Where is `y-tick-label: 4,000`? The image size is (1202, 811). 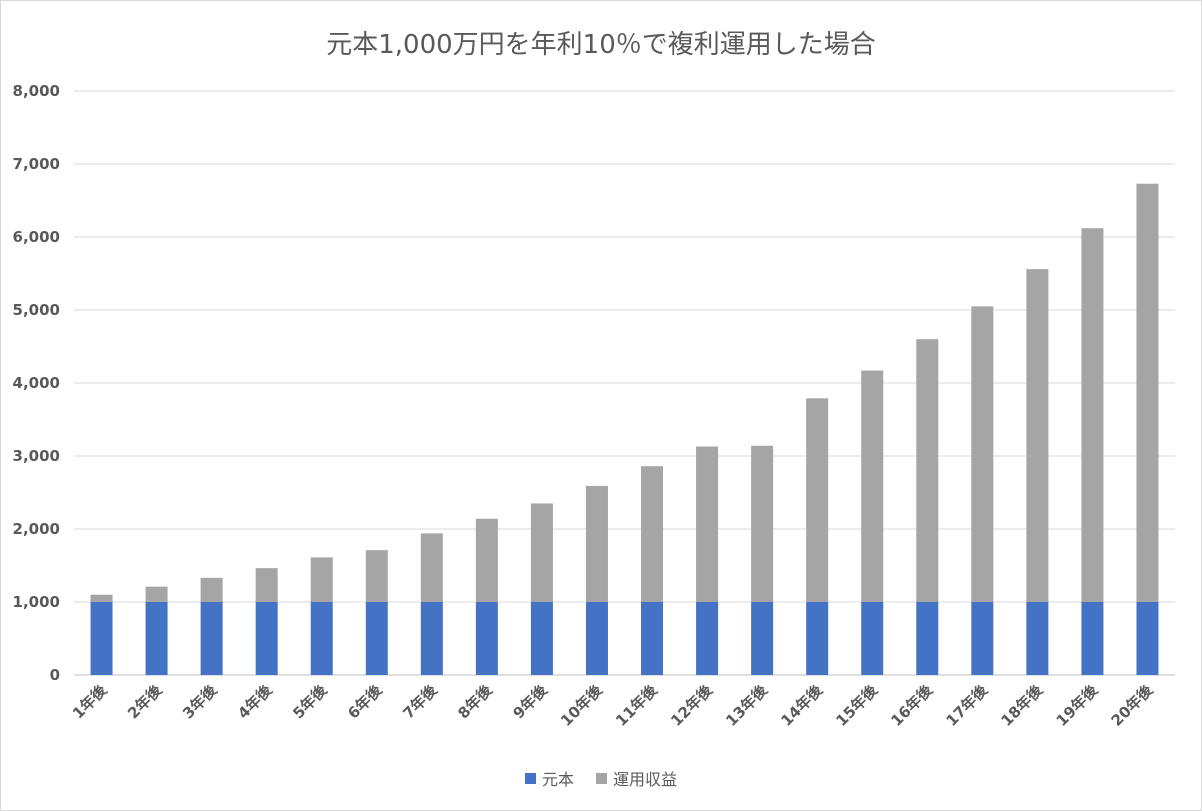 y-tick-label: 4,000 is located at coordinates (36, 383).